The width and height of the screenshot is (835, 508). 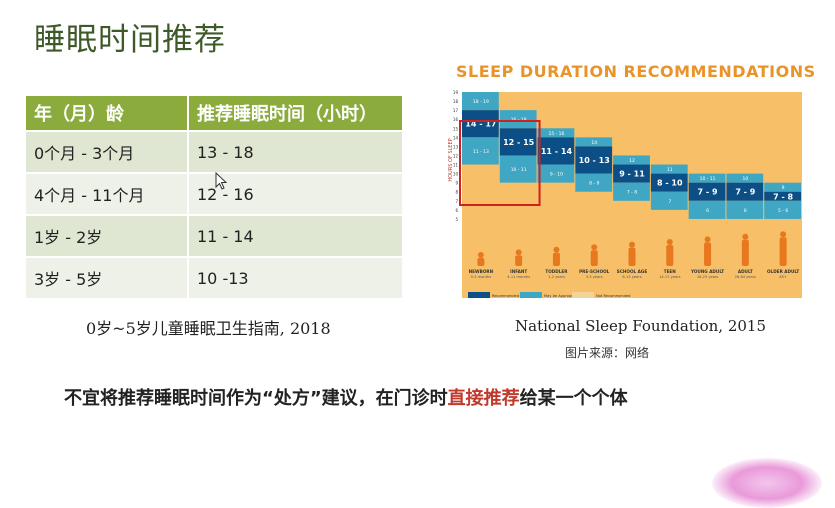 I want to click on bar-label-lower: 11 - 13, so click(x=481, y=152).